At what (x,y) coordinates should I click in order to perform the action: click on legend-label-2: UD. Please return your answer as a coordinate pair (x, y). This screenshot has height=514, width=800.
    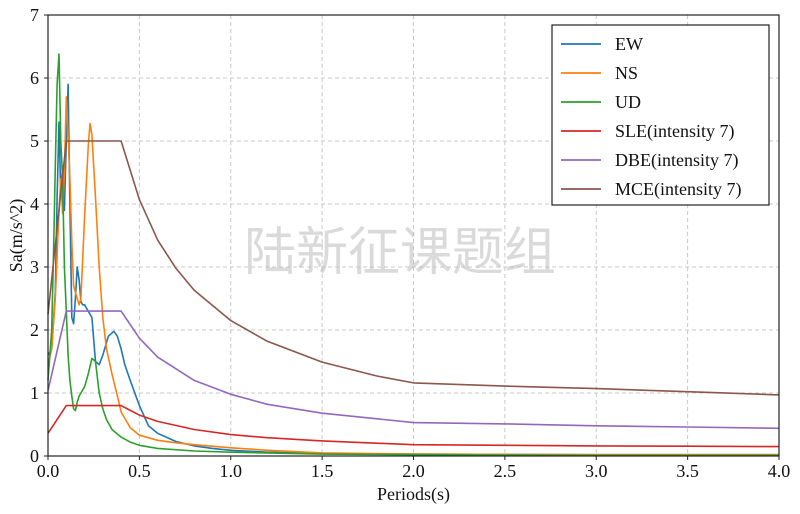
    Looking at the image, I should click on (628, 102).